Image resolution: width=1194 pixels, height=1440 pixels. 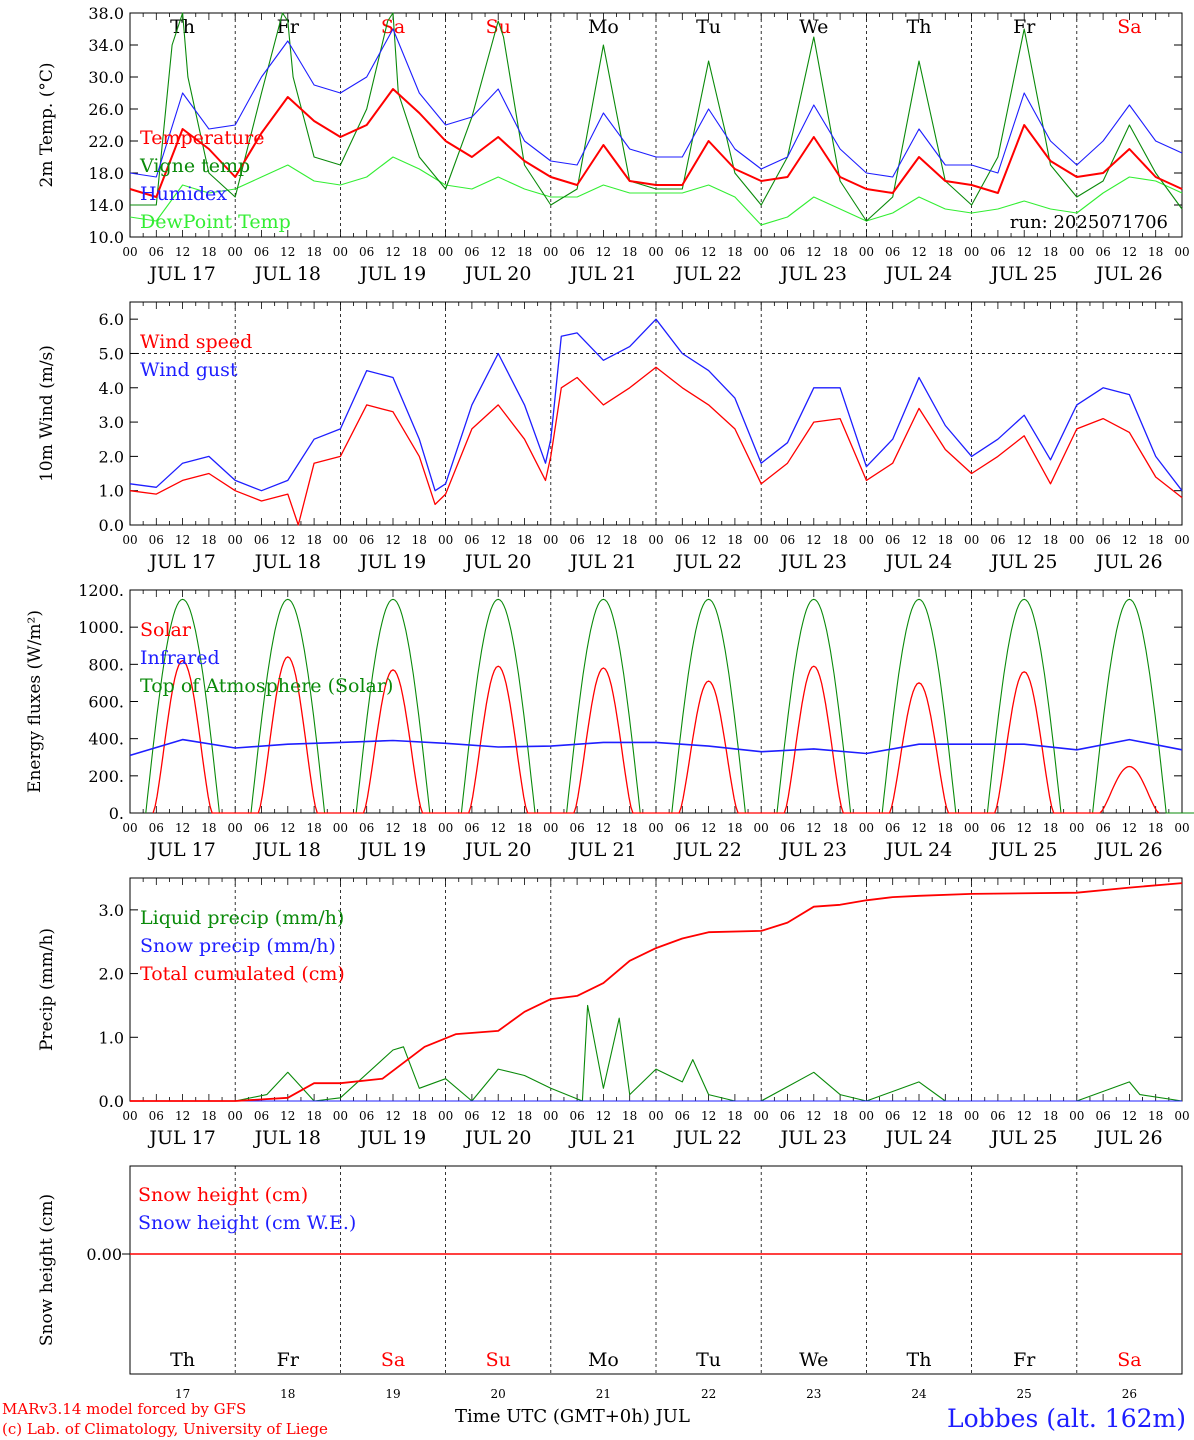 I want to click on date-label: JUL 25, so click(x=1023, y=274).